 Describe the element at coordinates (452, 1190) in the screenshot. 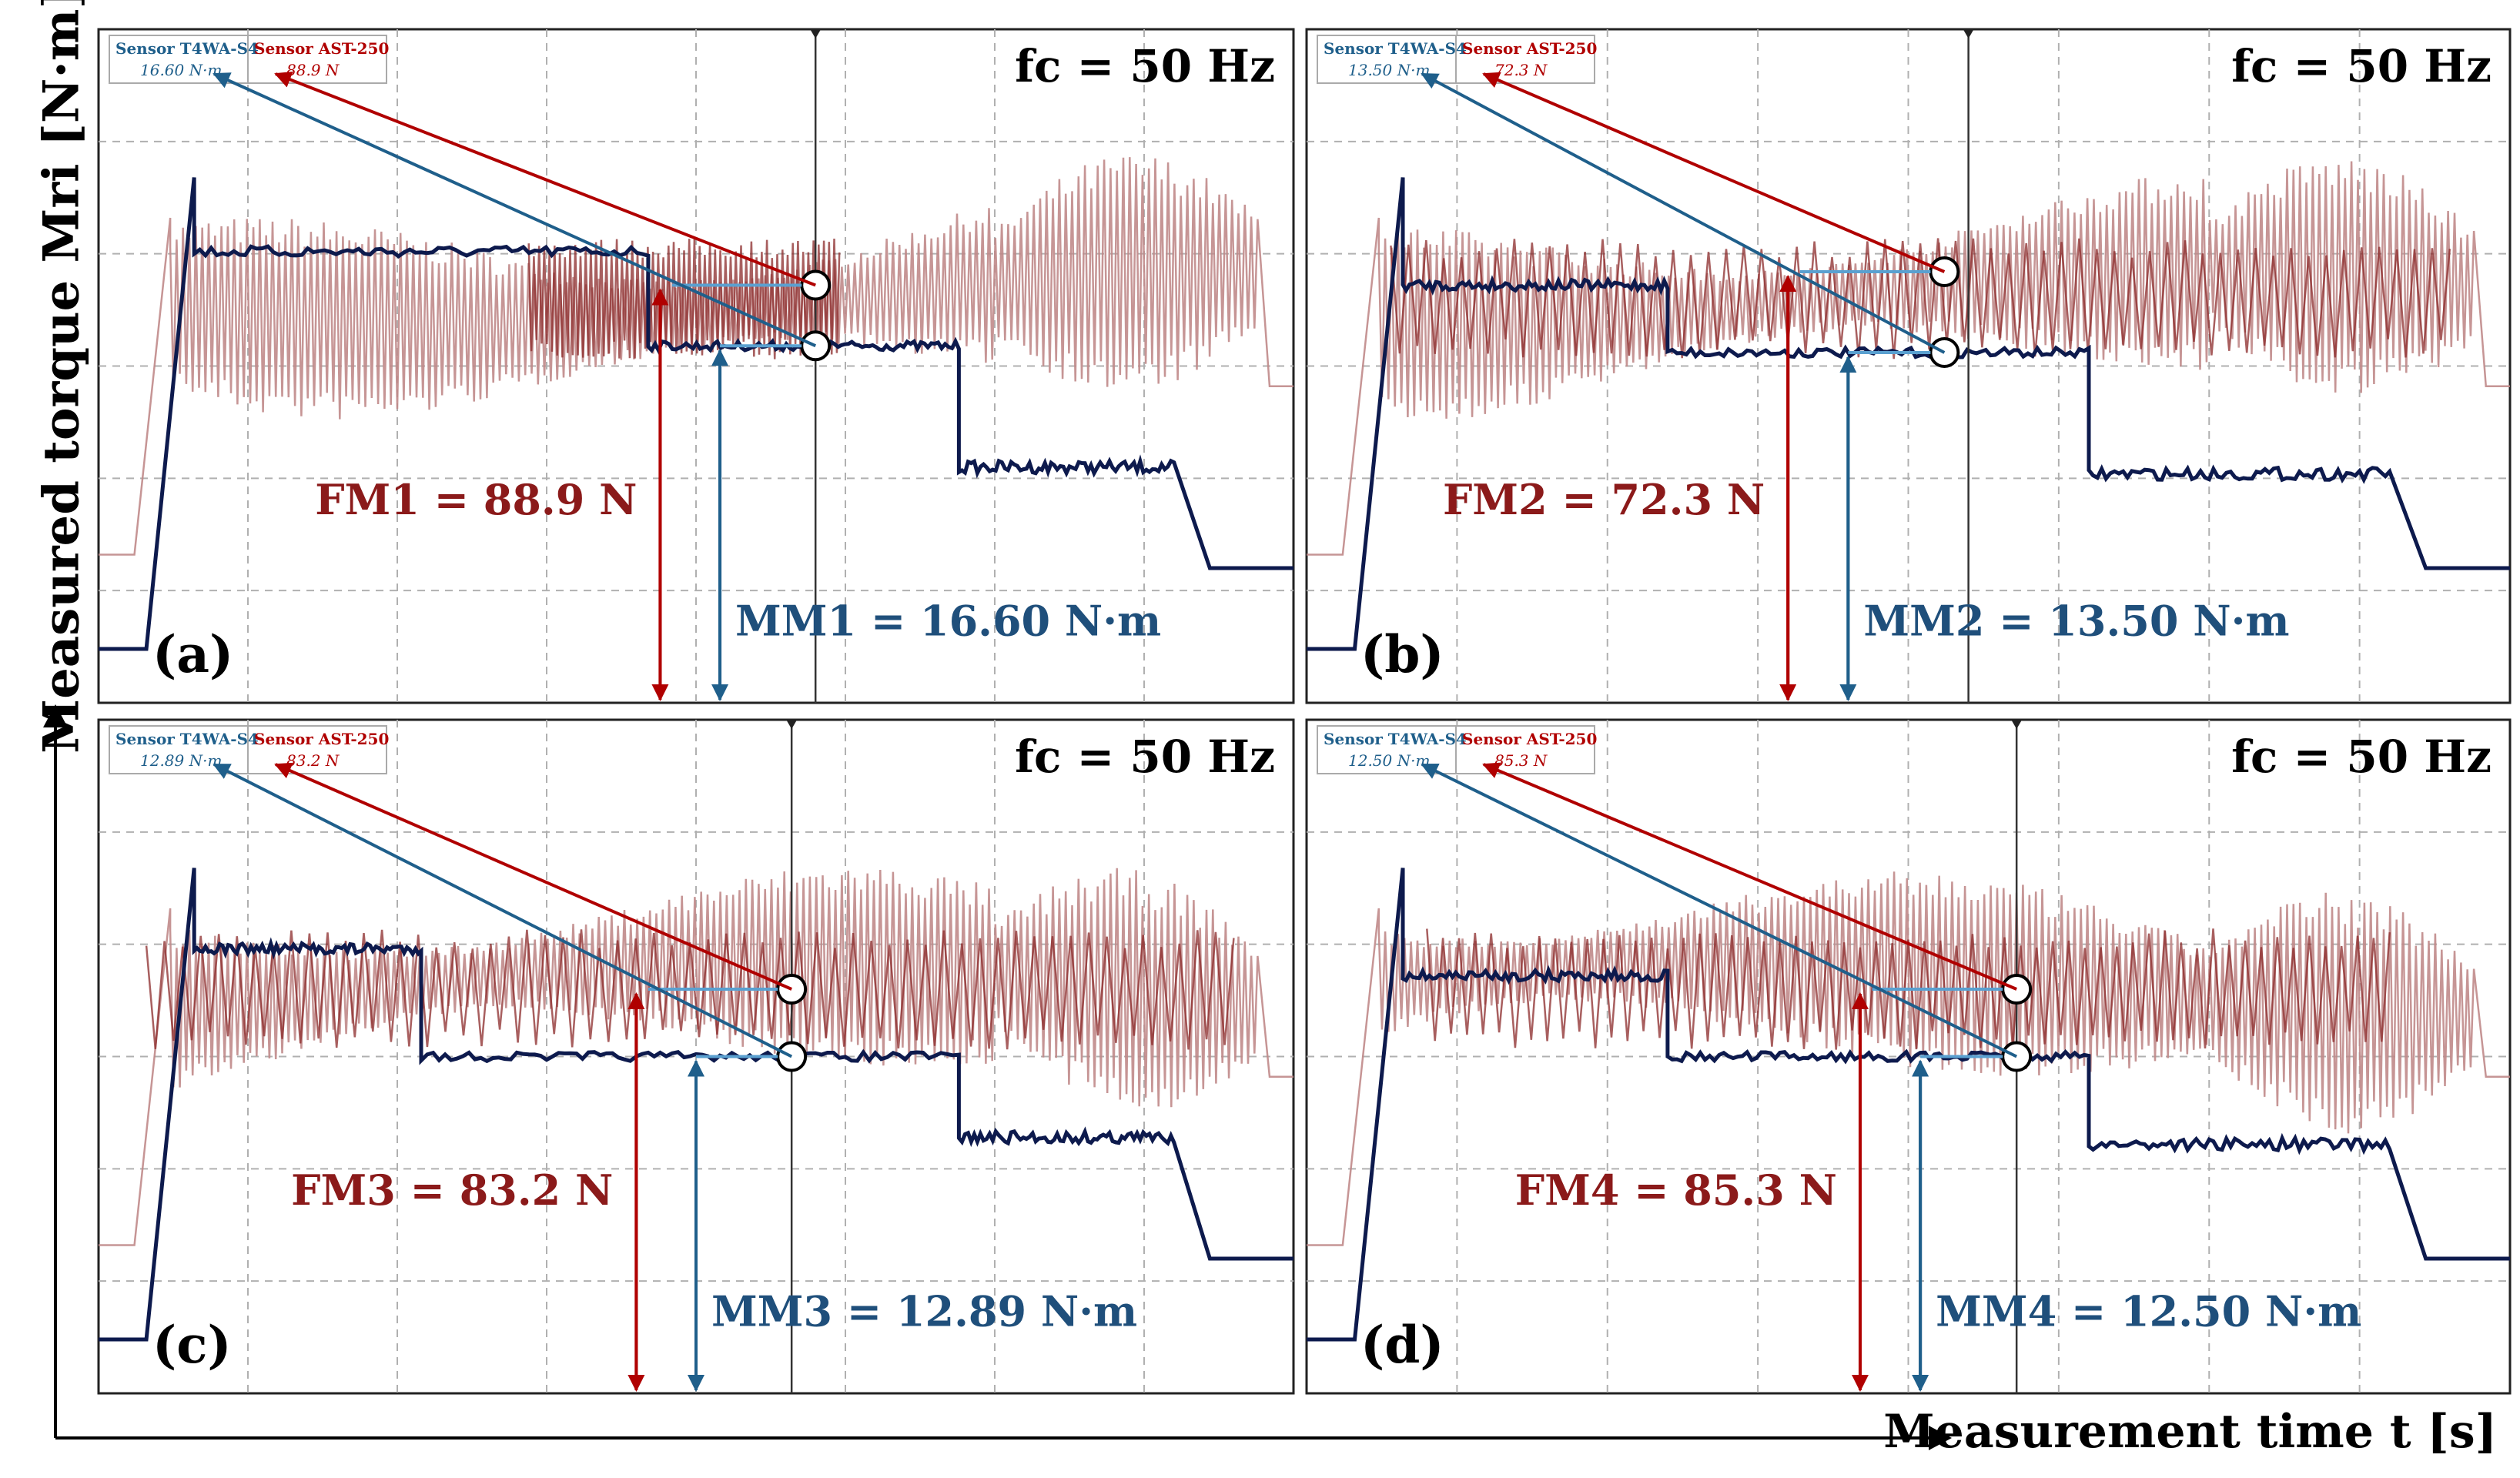

I see `force-annotation: FM3 = 83.2 N` at that location.